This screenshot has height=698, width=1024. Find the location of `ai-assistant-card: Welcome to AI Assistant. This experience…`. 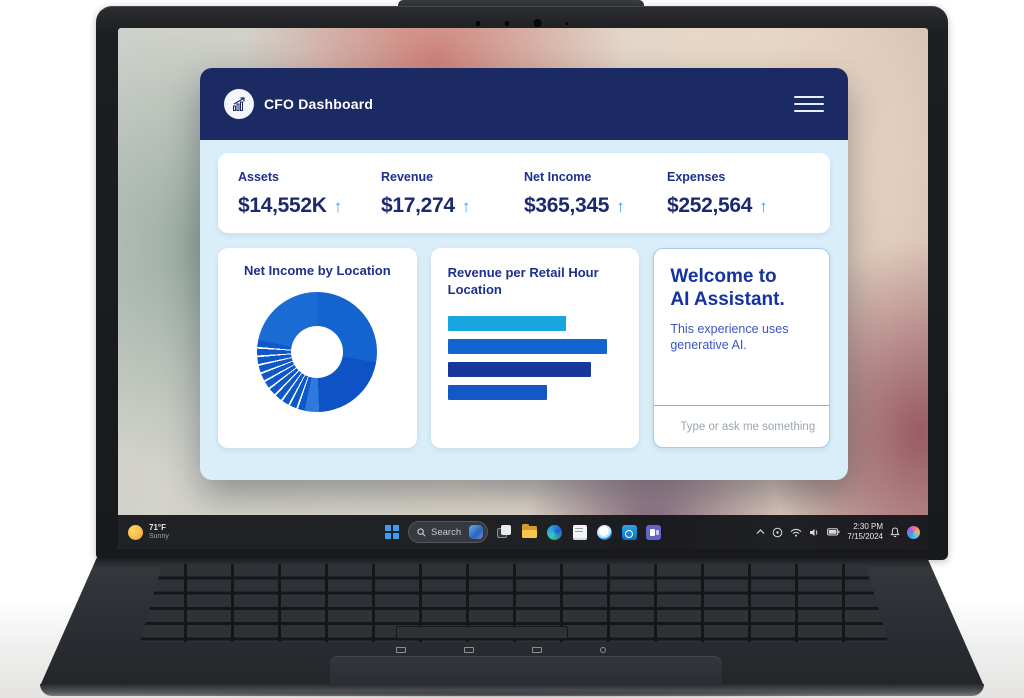

ai-assistant-card: Welcome to AI Assistant. This experience… is located at coordinates (742, 348).